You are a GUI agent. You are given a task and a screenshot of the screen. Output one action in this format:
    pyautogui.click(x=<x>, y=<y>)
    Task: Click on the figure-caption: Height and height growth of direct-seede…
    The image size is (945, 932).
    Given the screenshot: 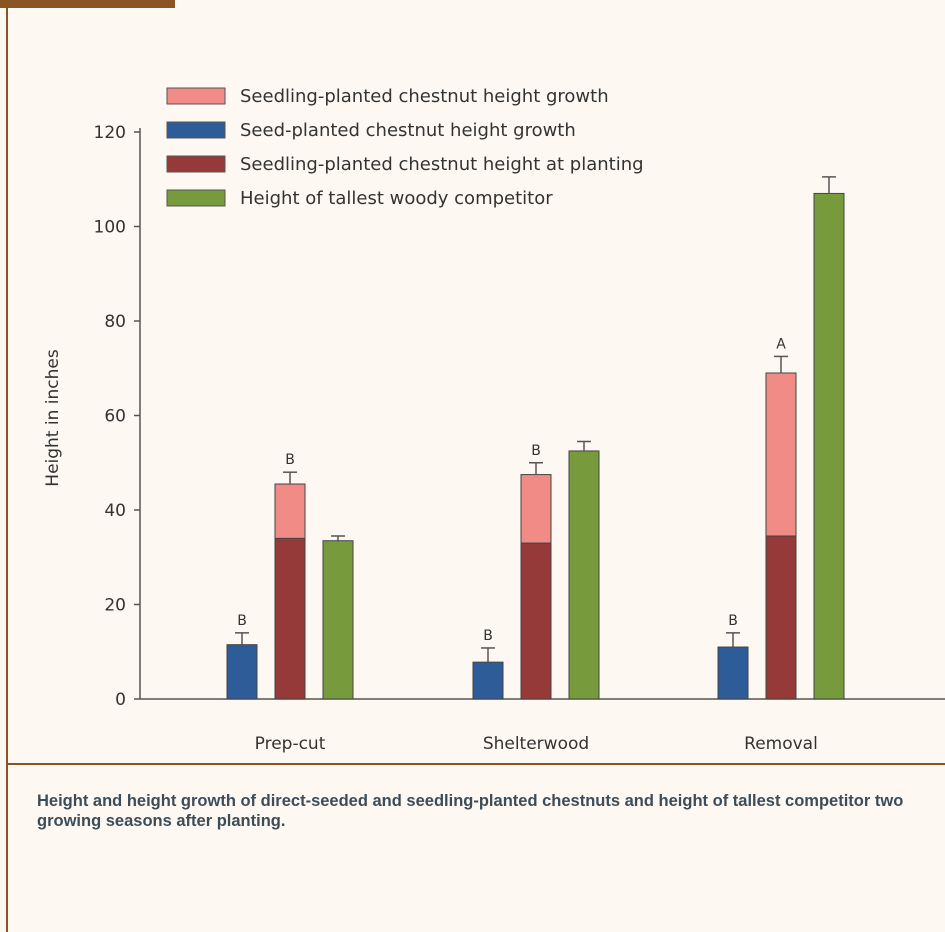 What is the action you would take?
    pyautogui.click(x=470, y=811)
    